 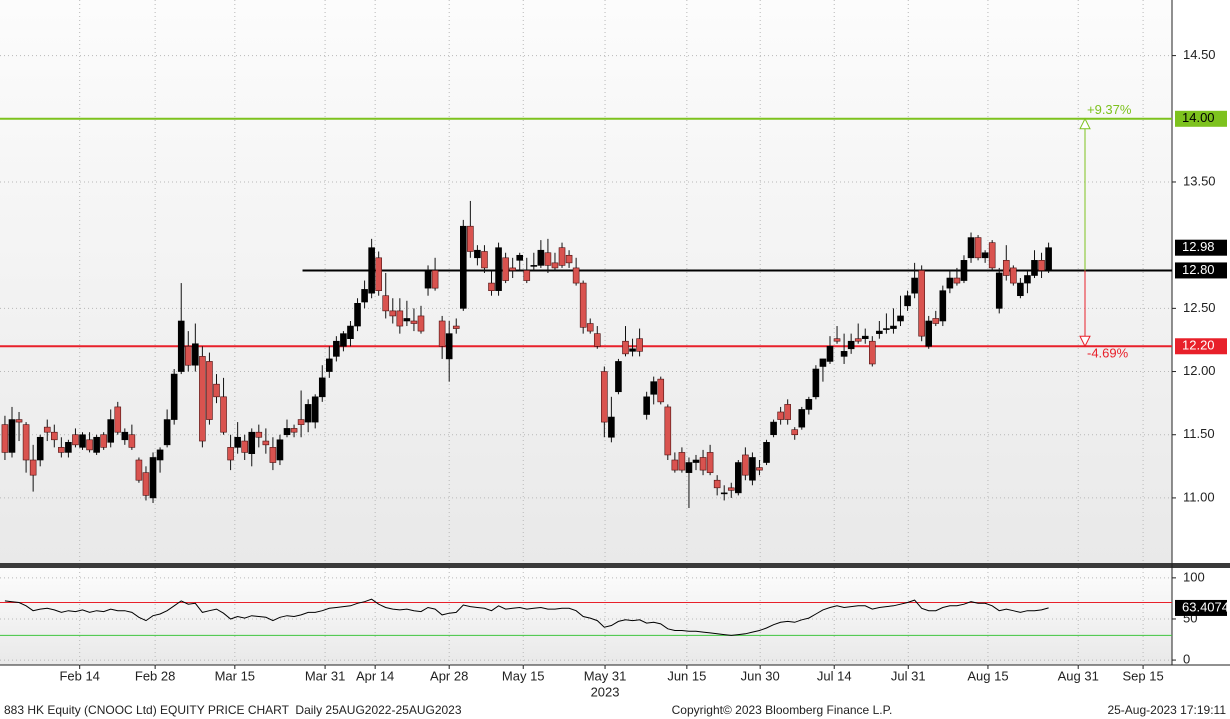 I want to click on x-tick-label: Aug 15, so click(x=987, y=675).